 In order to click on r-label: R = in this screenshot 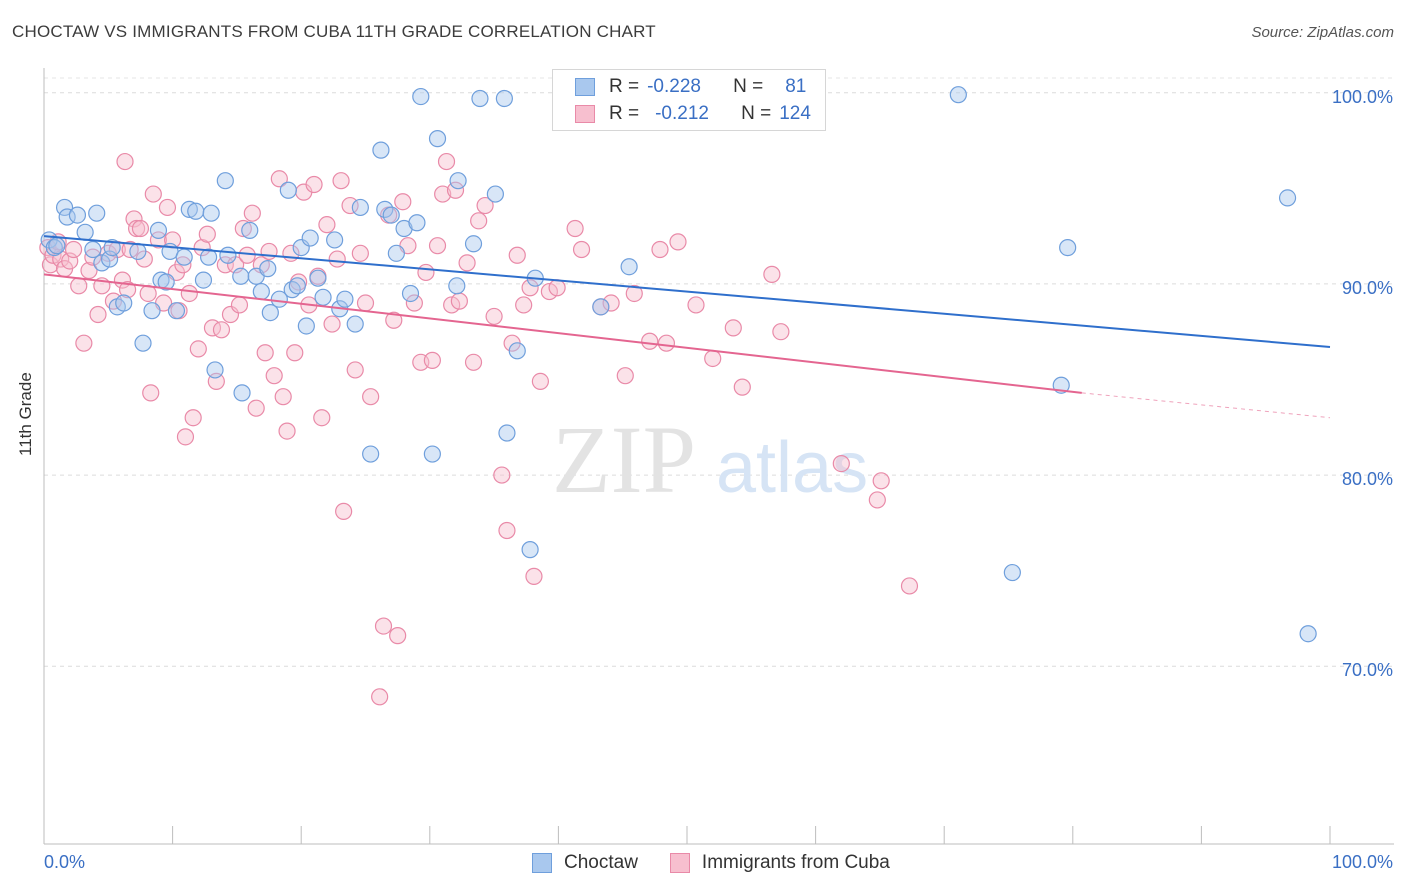, I will do `click(624, 86)`.